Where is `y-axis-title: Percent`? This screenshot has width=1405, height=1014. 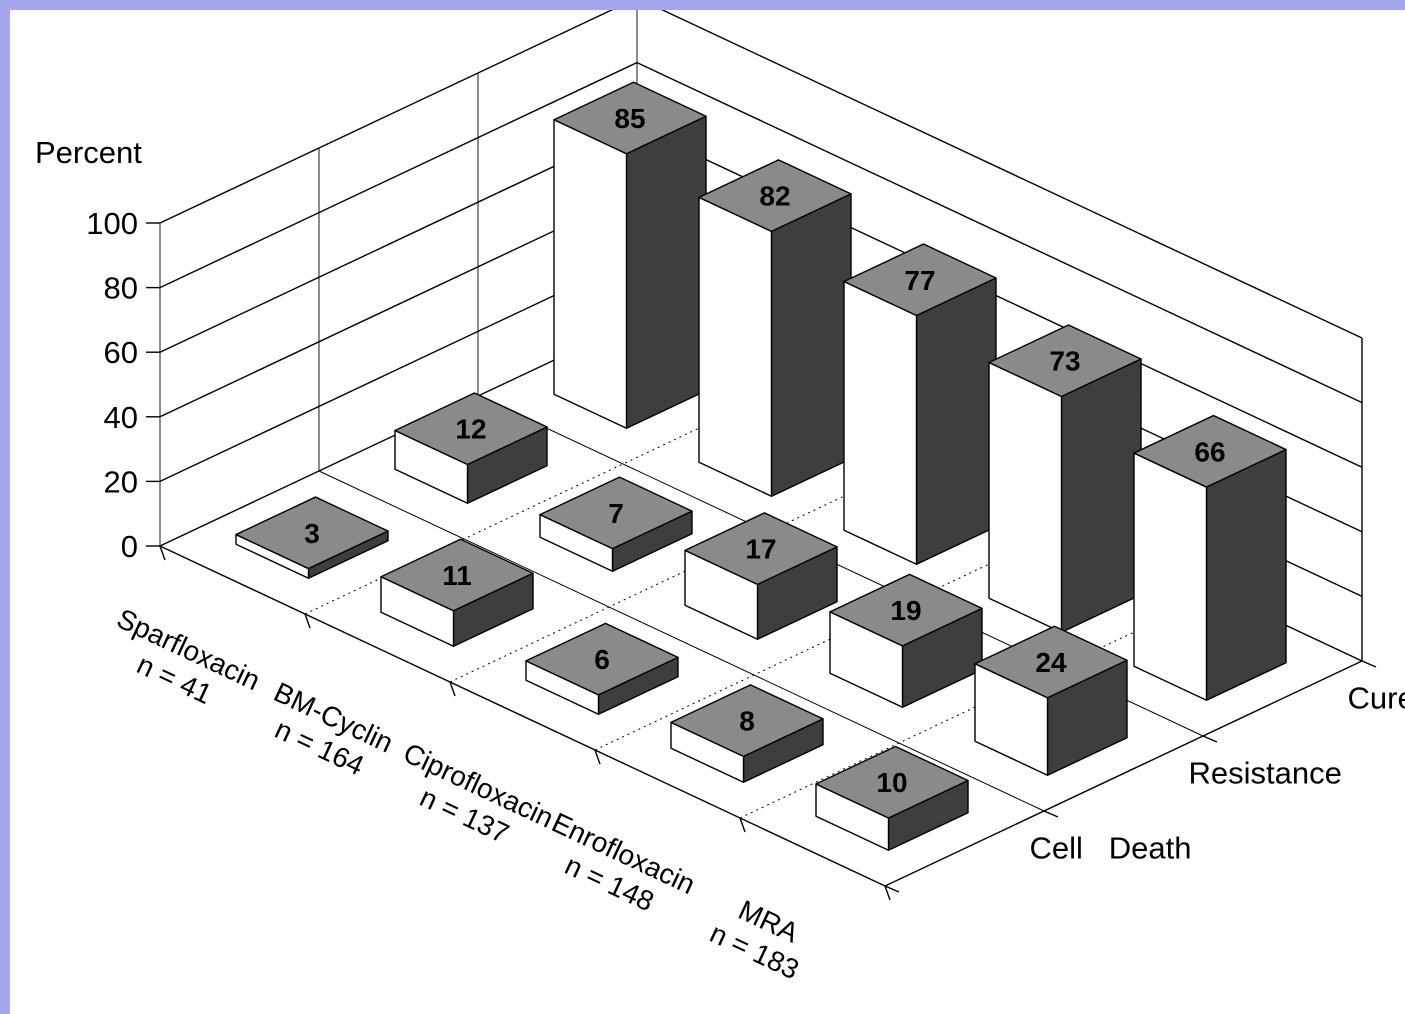 y-axis-title: Percent is located at coordinates (88, 152).